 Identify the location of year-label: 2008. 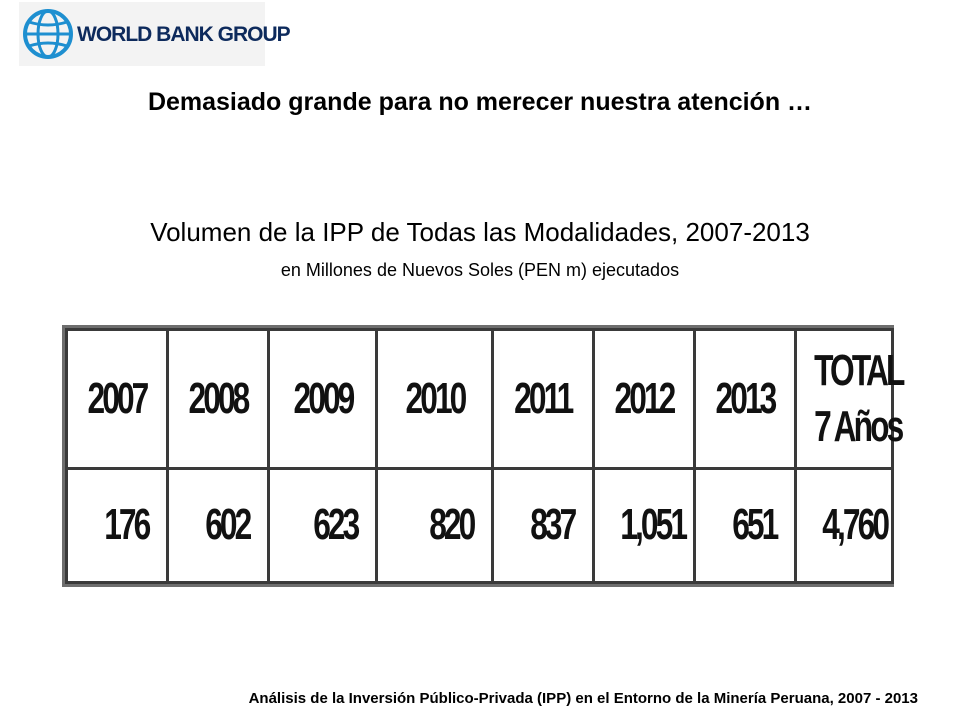
(219, 398).